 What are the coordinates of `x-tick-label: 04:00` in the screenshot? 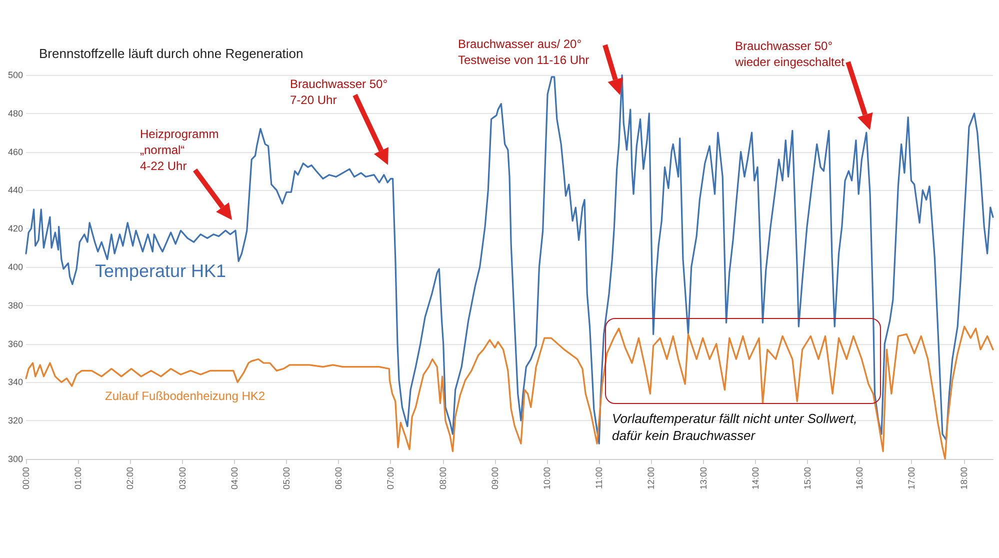 It's located at (234, 478).